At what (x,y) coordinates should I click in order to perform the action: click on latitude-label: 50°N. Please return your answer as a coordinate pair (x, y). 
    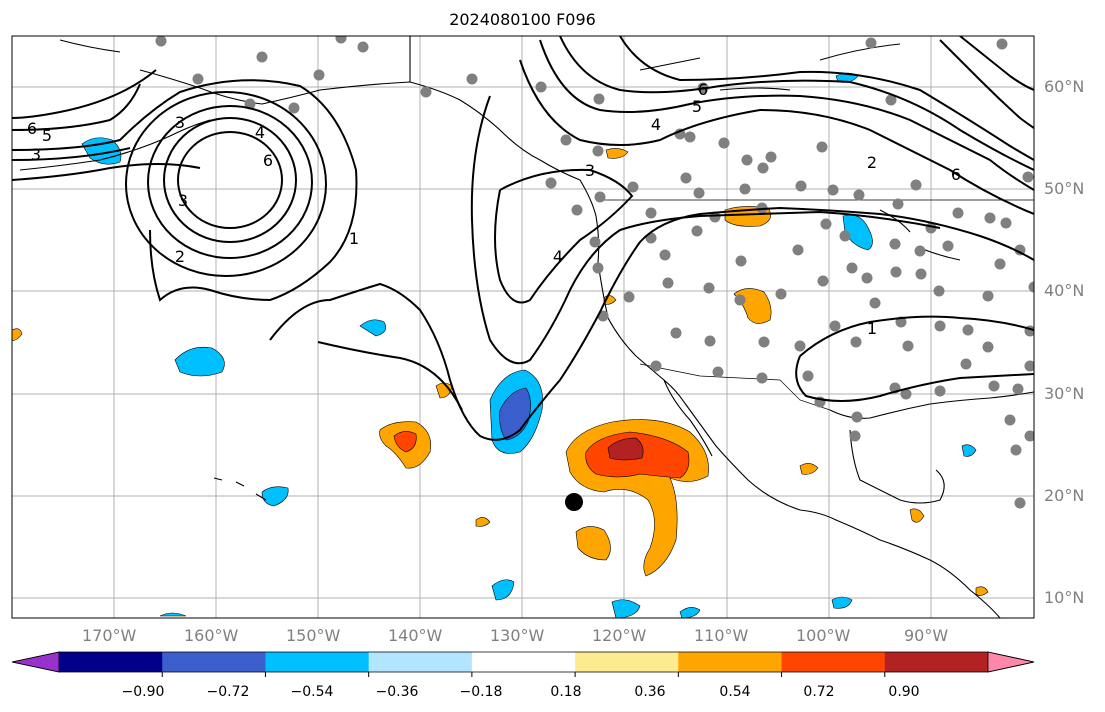
    Looking at the image, I should click on (1064, 188).